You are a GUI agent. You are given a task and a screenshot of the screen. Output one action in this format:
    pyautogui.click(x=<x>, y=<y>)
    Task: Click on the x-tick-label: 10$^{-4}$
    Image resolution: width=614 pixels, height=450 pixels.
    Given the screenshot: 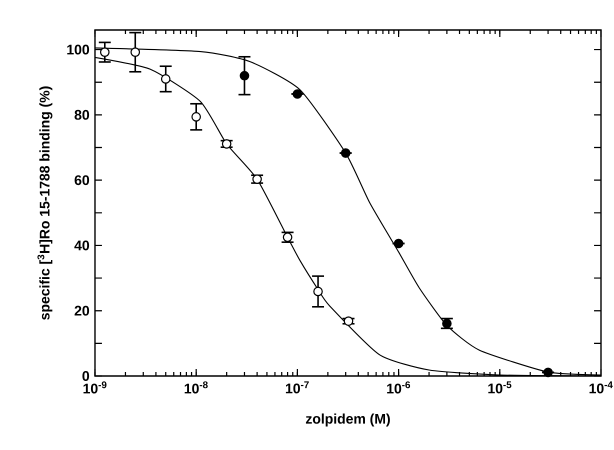 What is the action you would take?
    pyautogui.click(x=601, y=387)
    